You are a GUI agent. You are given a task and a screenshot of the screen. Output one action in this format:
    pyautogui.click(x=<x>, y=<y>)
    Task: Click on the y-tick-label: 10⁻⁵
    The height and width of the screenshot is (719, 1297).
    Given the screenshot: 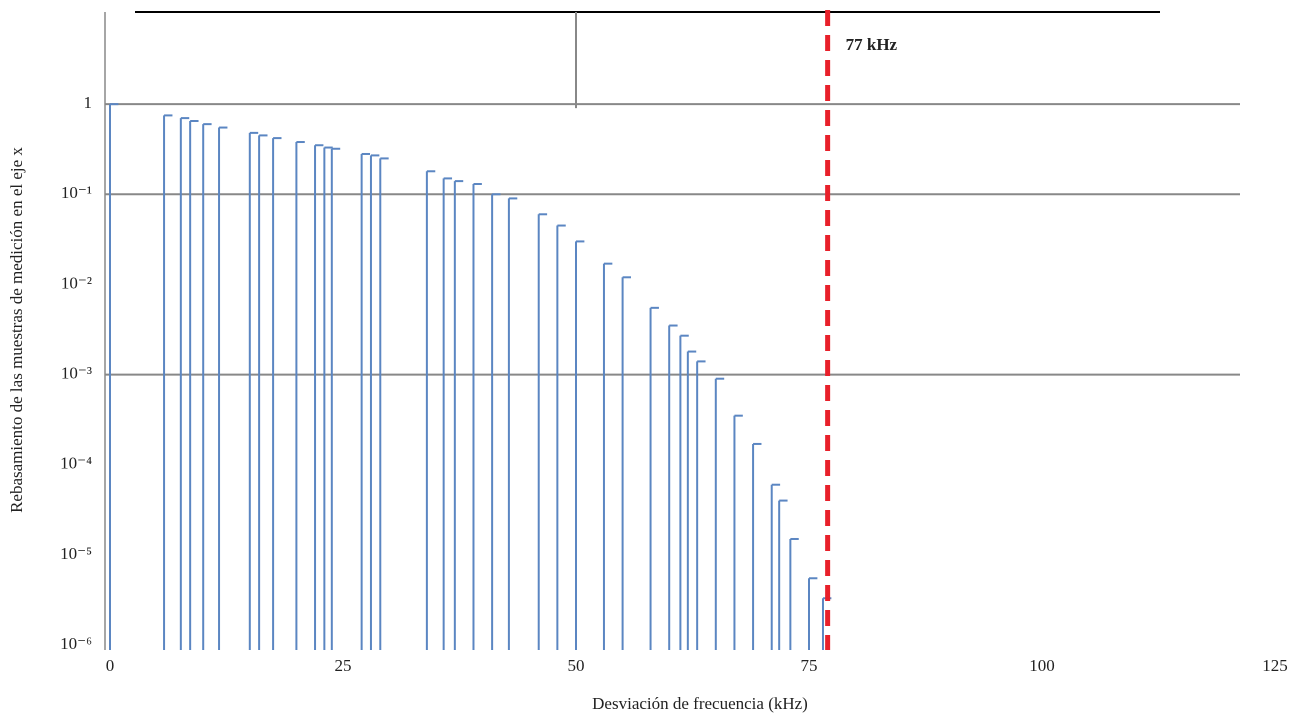 What is the action you would take?
    pyautogui.click(x=76, y=553)
    